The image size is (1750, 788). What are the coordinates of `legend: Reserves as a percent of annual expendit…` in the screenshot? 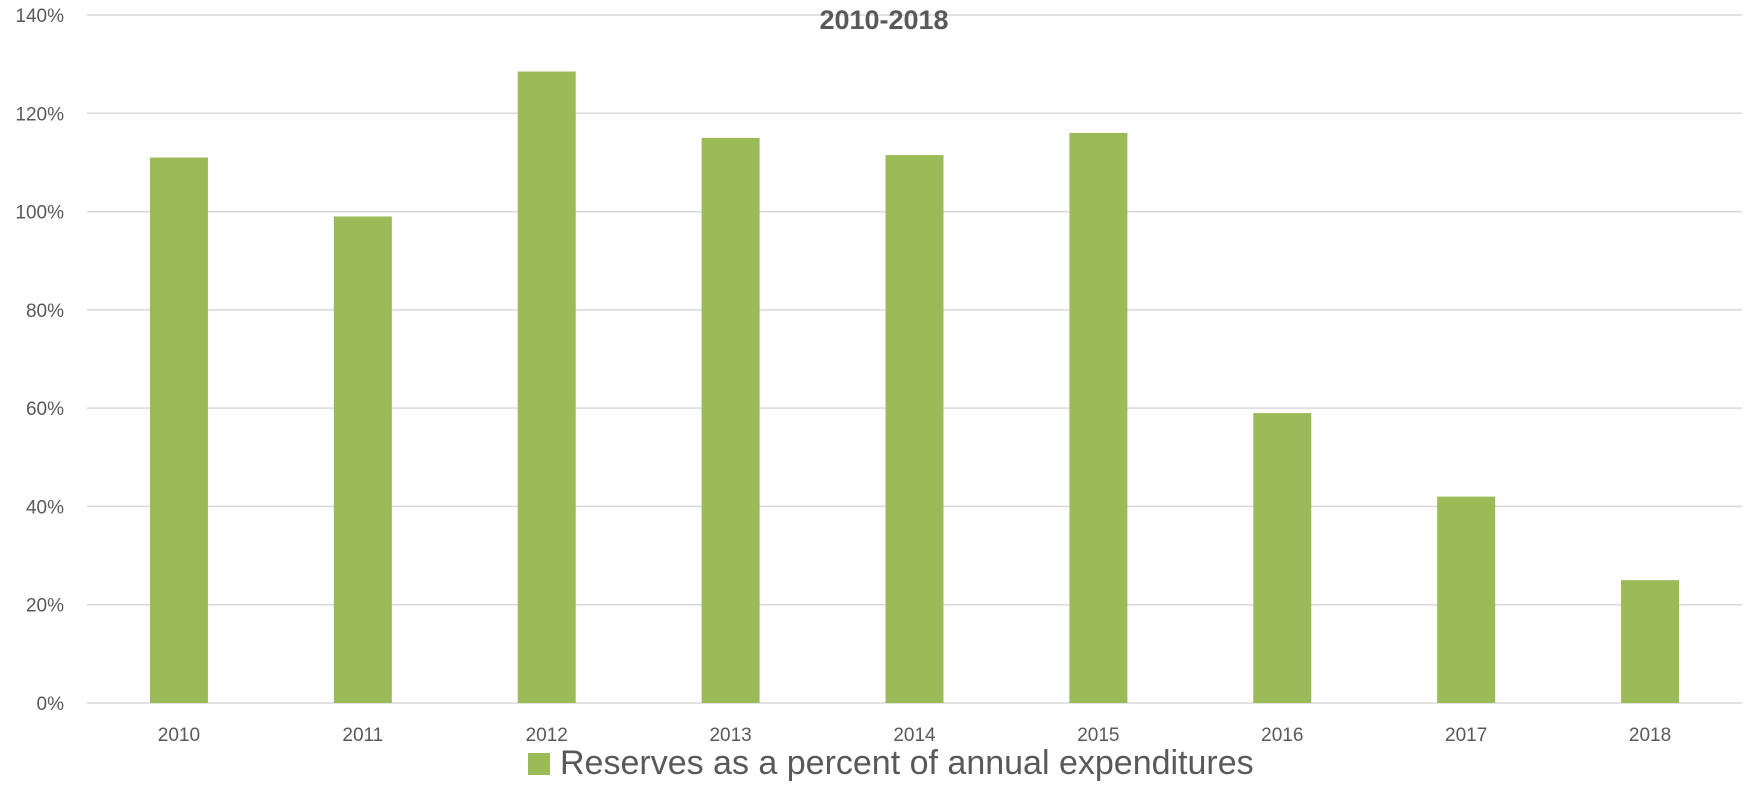 It's located at (891, 763).